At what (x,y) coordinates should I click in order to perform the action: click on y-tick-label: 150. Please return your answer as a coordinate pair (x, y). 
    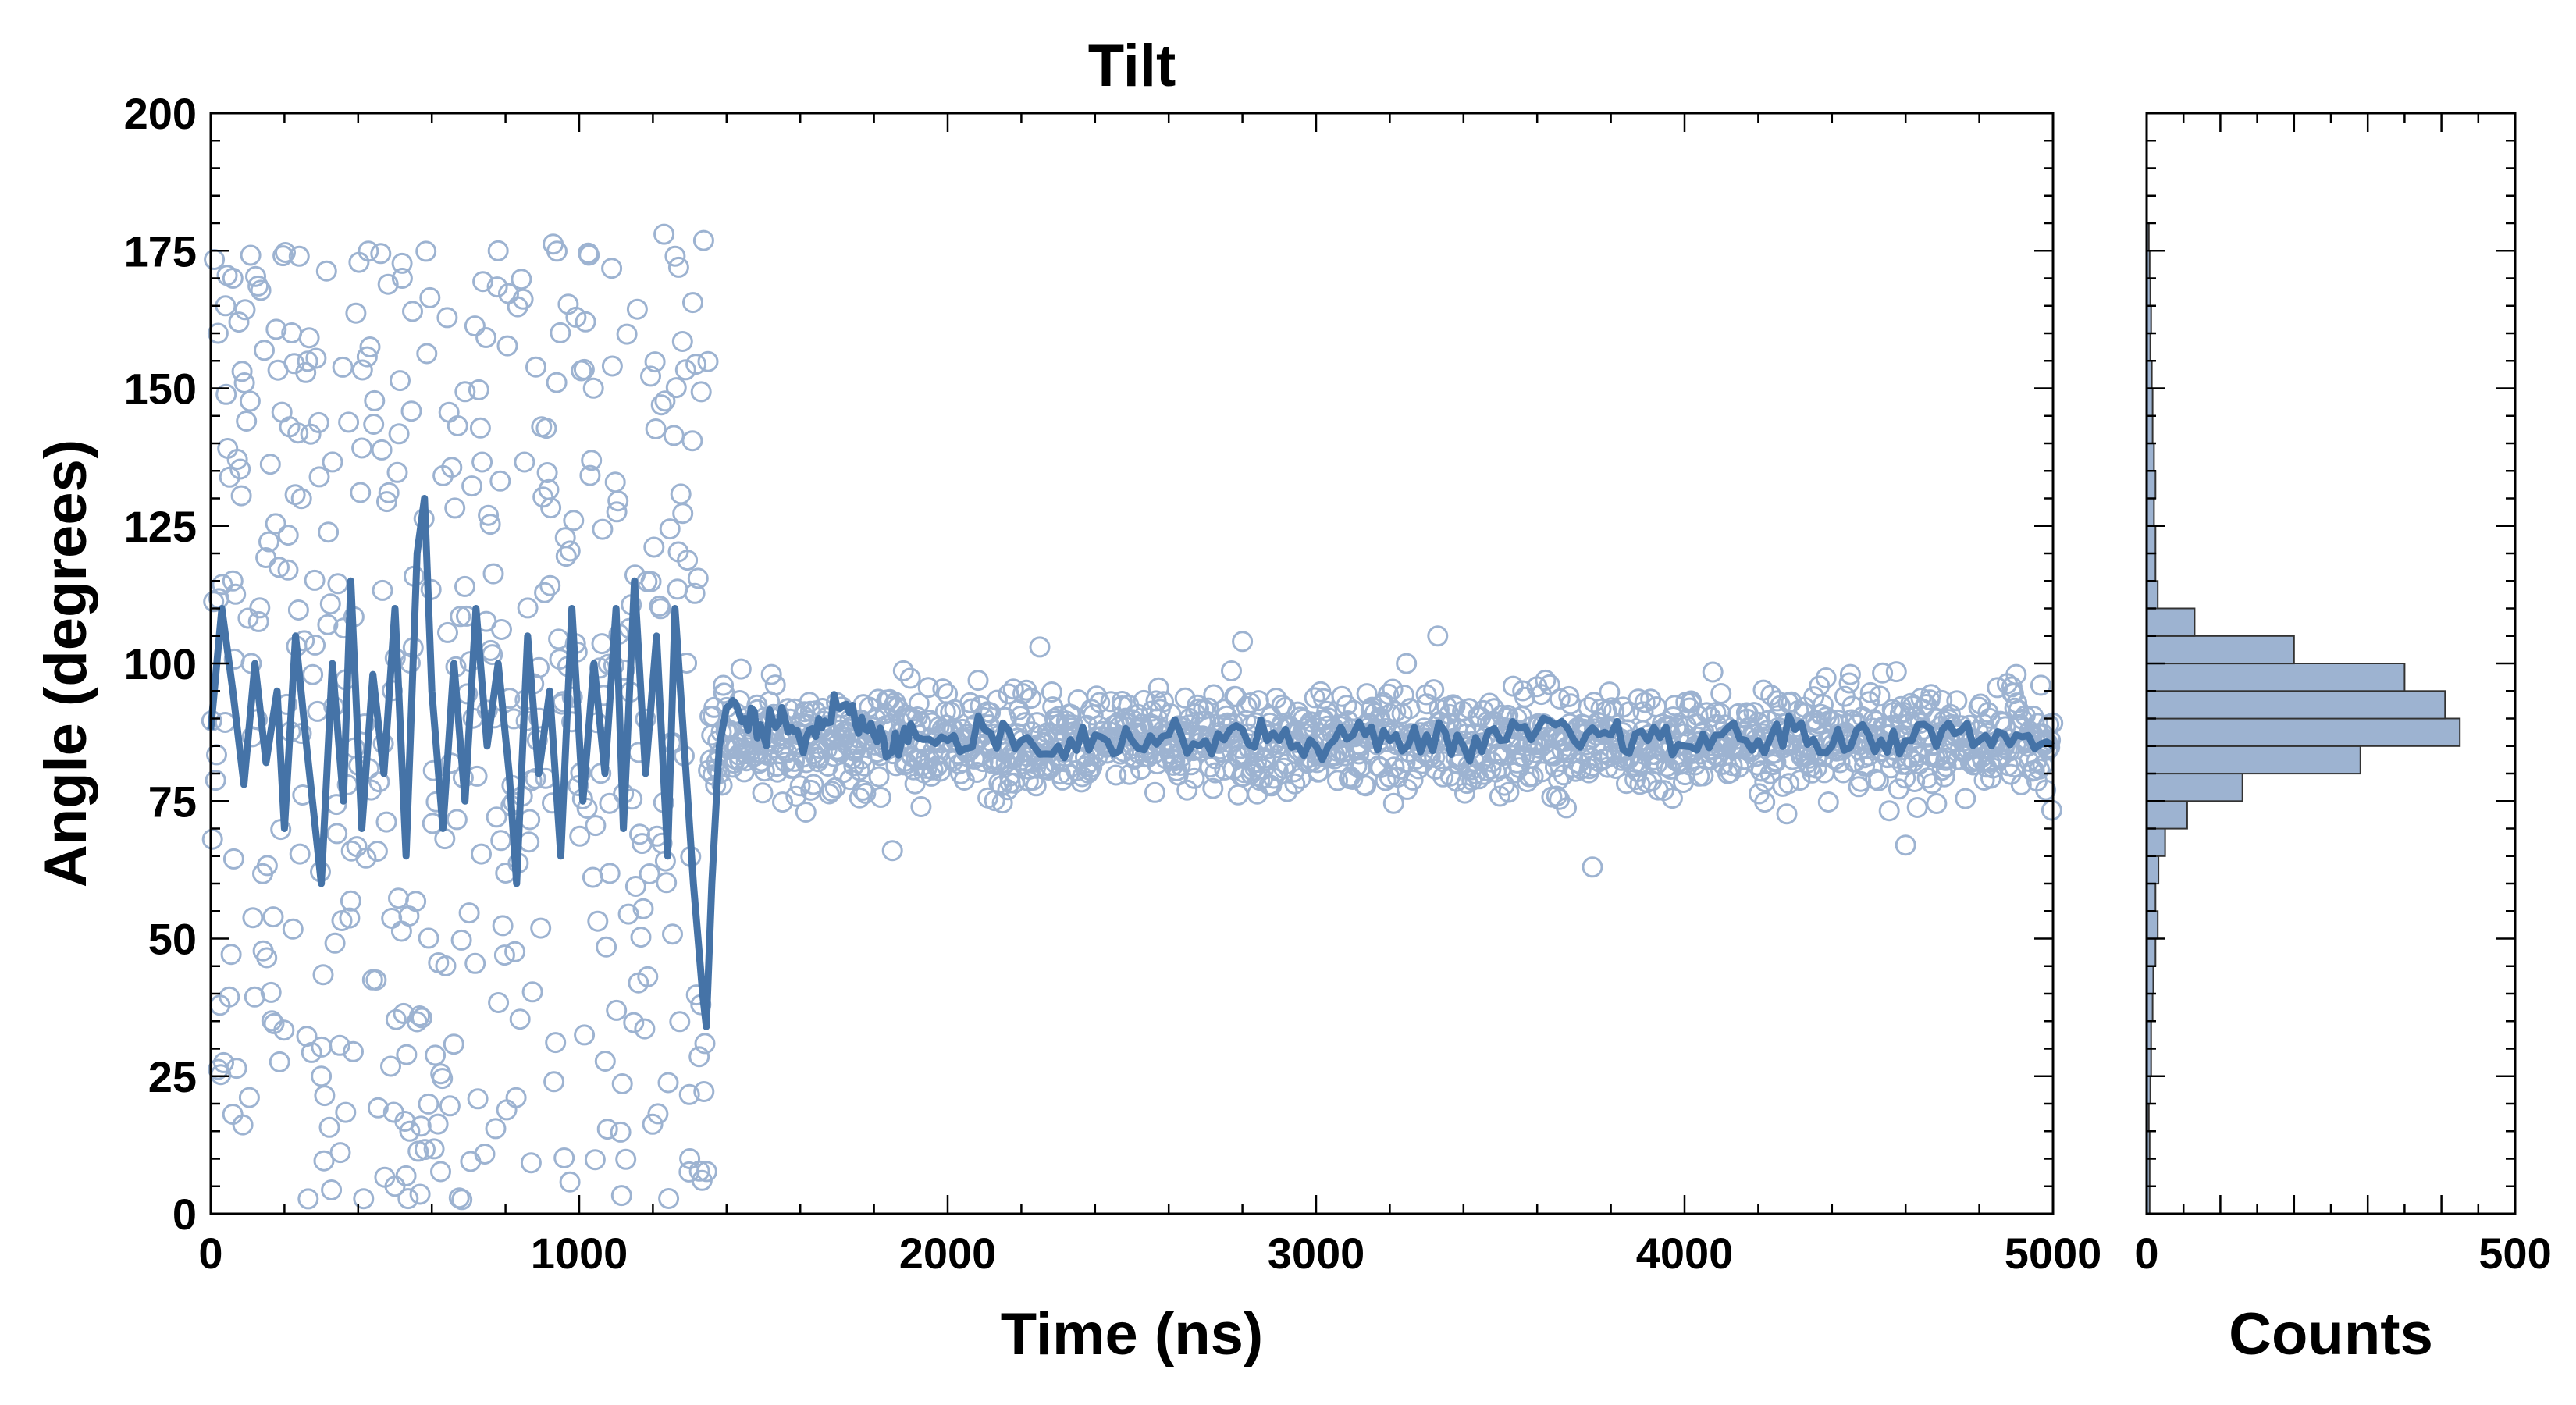
    Looking at the image, I should click on (160, 390).